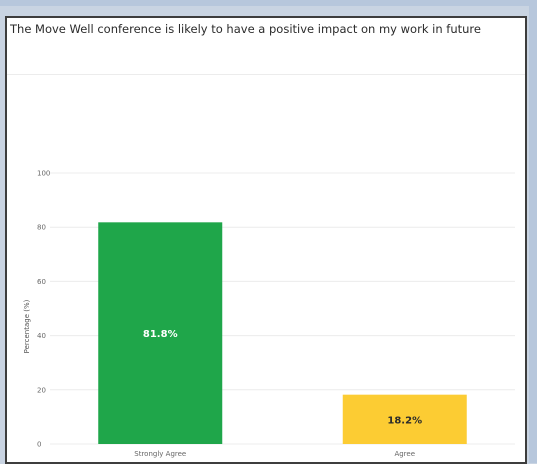 The image size is (537, 464). I want to click on title-divider, so click(266, 74).